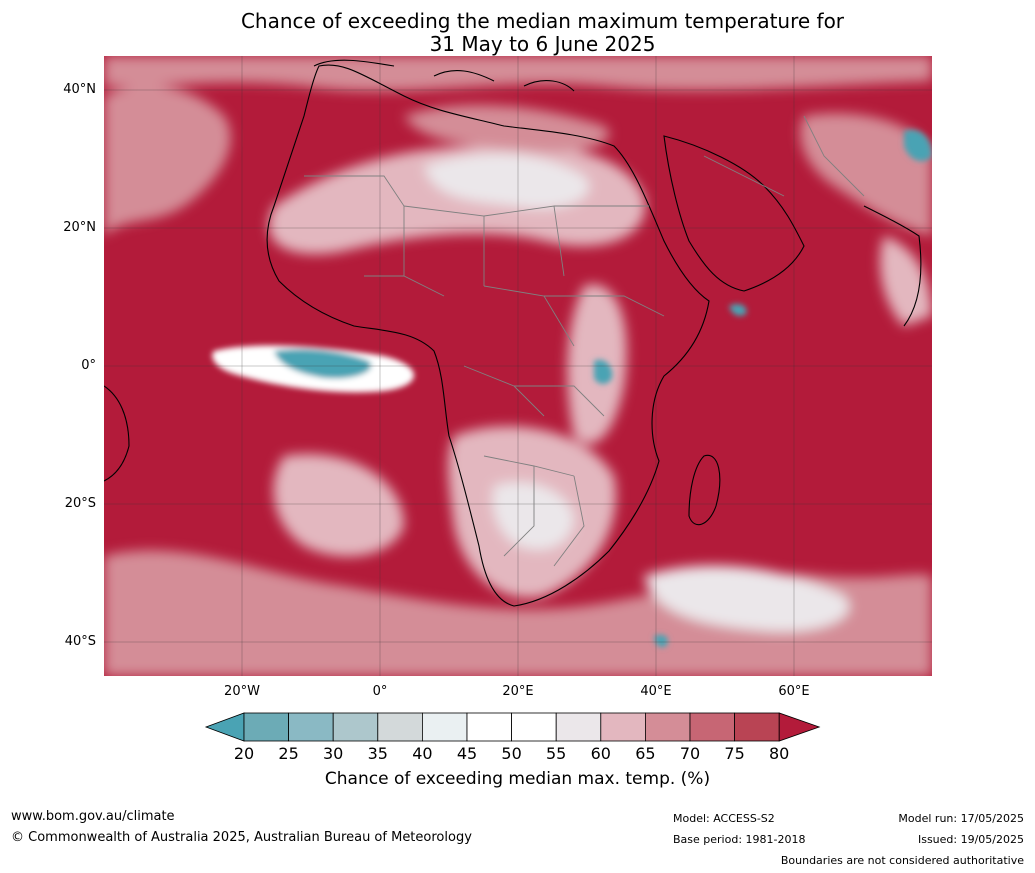  Describe the element at coordinates (467, 753) in the screenshot. I see `colorbar-tick-label: 45` at that location.